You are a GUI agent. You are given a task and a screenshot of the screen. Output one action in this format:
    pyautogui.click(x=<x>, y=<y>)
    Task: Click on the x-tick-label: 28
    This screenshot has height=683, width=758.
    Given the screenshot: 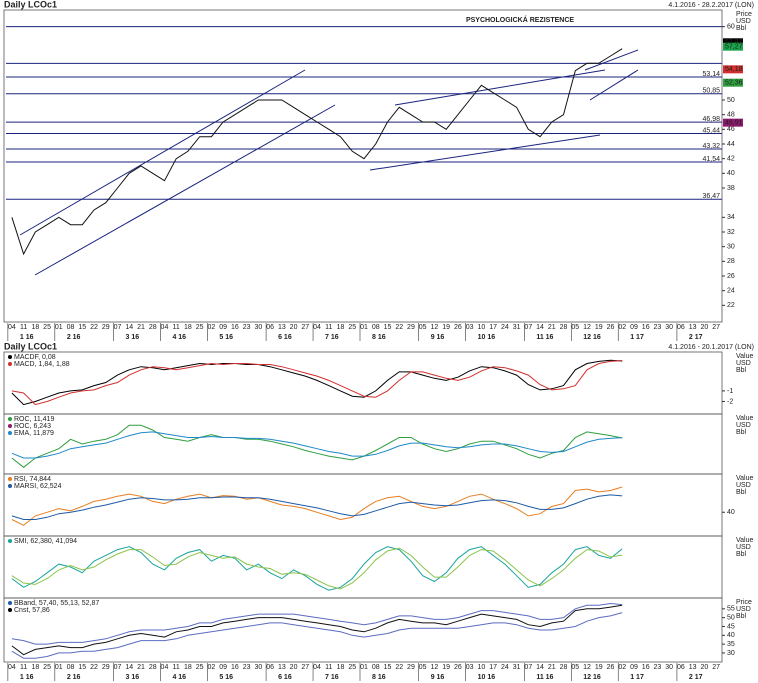 What is the action you would take?
    pyautogui.click(x=564, y=327)
    